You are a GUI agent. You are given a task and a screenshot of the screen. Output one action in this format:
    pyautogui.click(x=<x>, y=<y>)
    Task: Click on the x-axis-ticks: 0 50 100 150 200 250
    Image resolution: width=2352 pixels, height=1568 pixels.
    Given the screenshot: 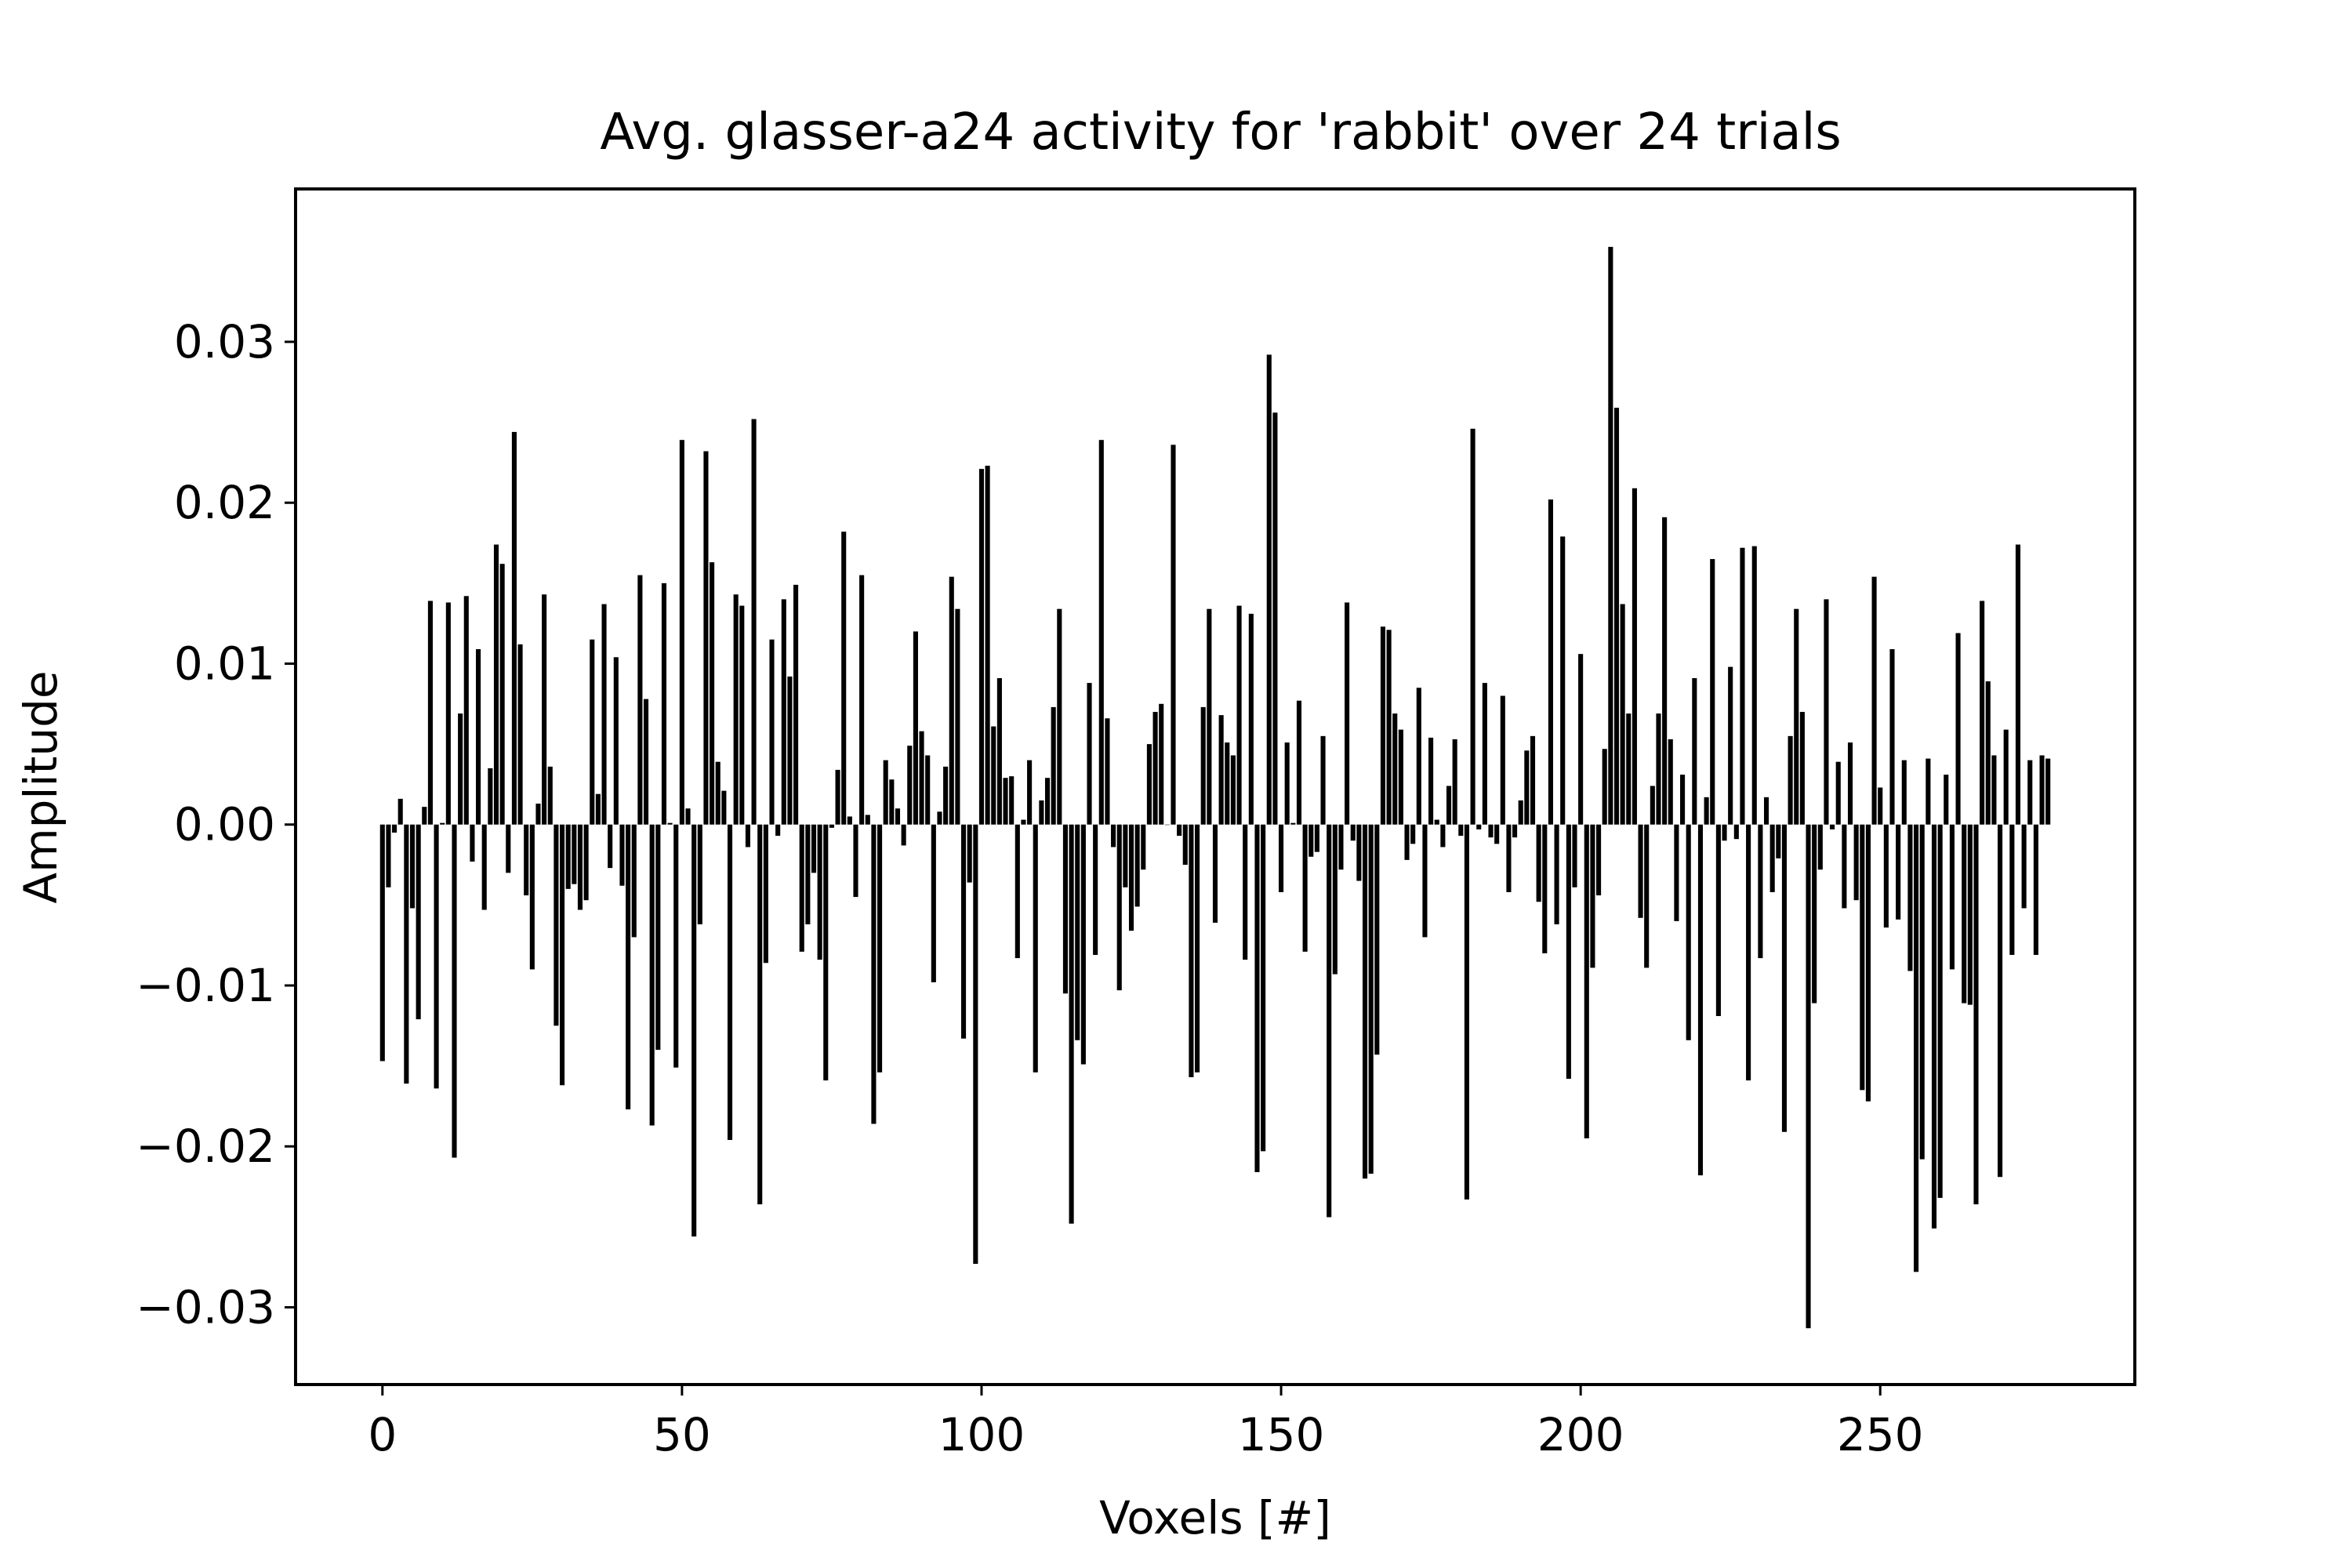 What is the action you would take?
    pyautogui.click(x=1146, y=1423)
    